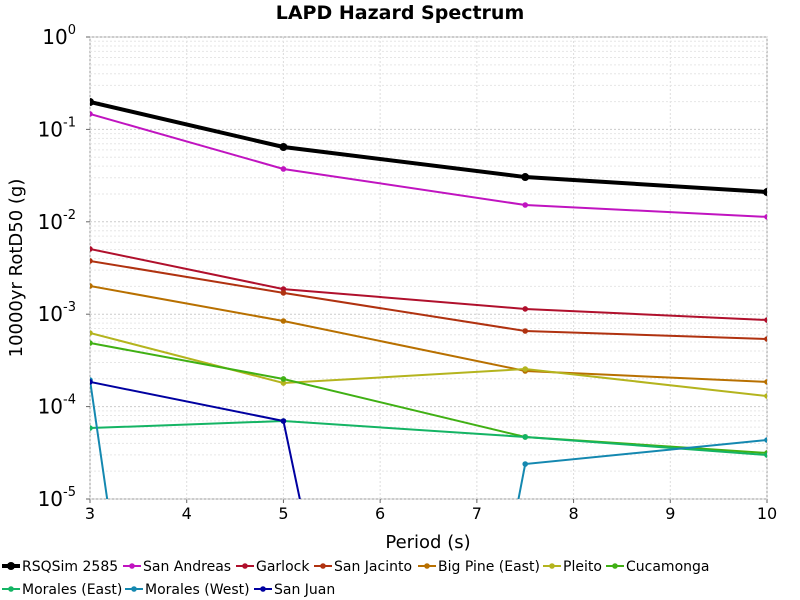 The image size is (800, 600). I want to click on legend-label: Garlock, so click(283, 567).